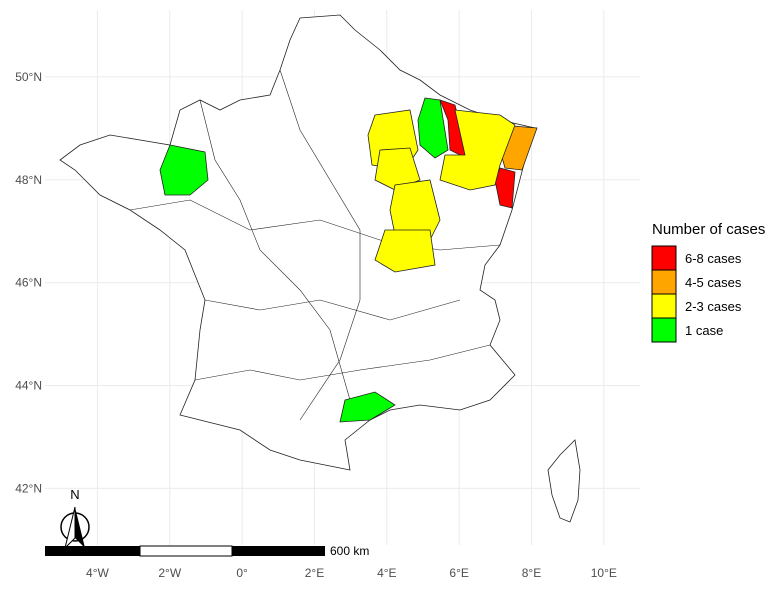 The width and height of the screenshot is (784, 589). What do you see at coordinates (713, 282) in the screenshot?
I see `legend-label: 4-5 cases` at bounding box center [713, 282].